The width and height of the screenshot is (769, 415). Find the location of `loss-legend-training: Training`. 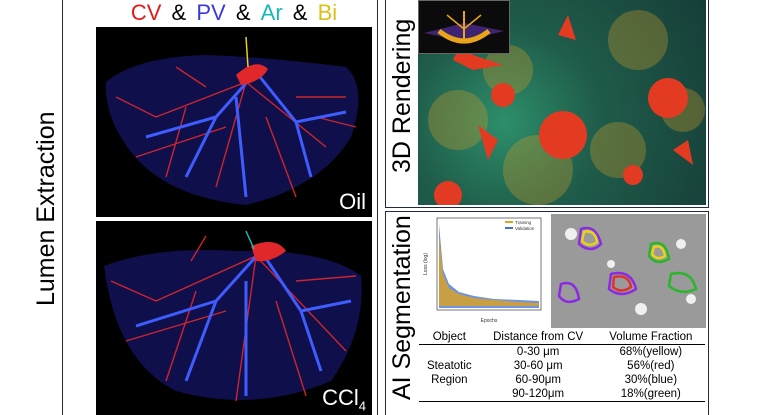

loss-legend-training: Training is located at coordinates (523, 222).